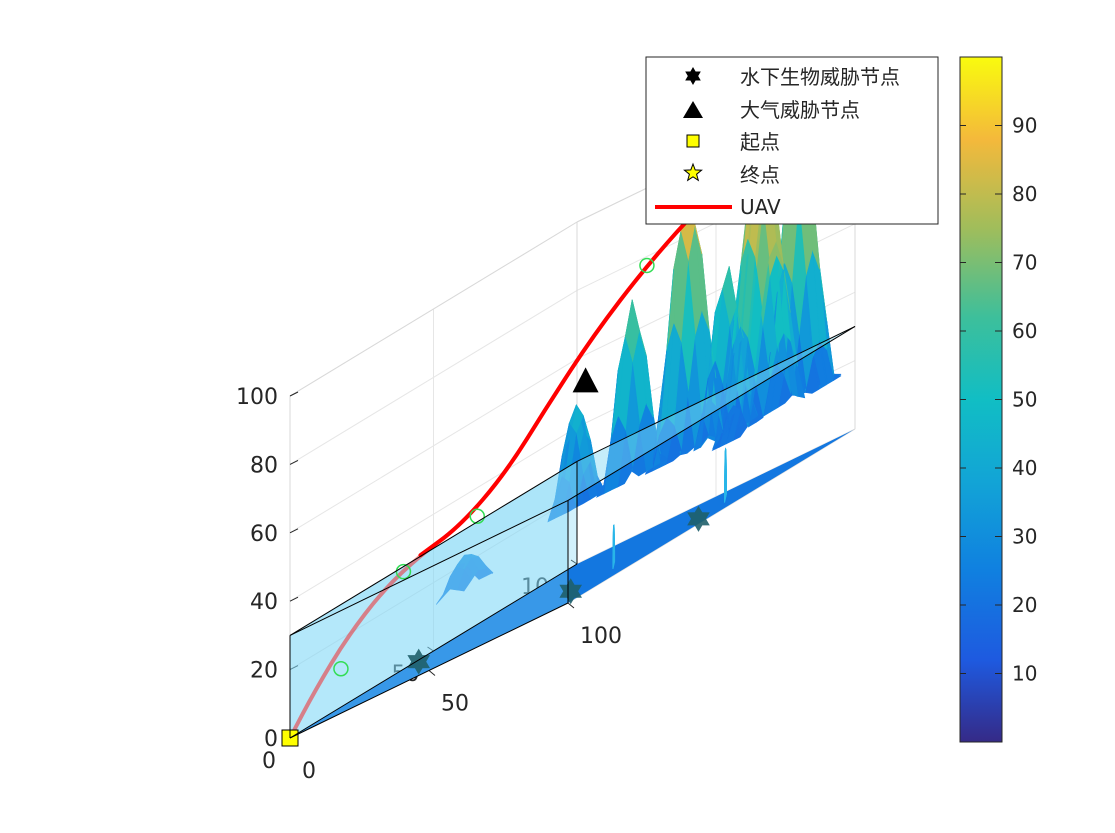  Describe the element at coordinates (820, 77) in the screenshot. I see `legend-label: 水下生物威胁节点` at that location.